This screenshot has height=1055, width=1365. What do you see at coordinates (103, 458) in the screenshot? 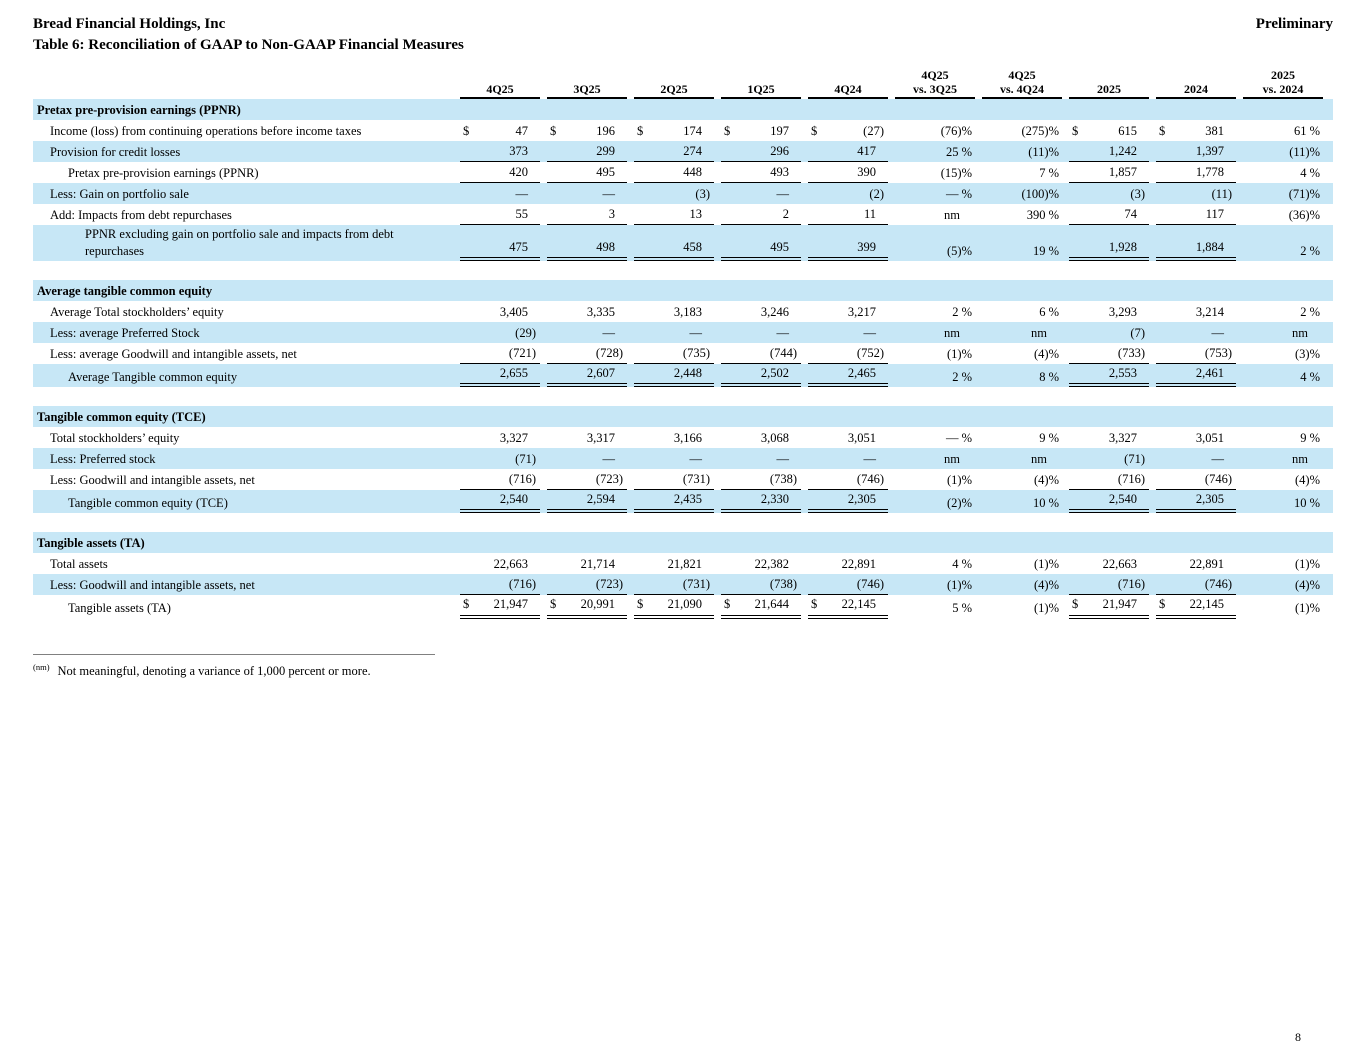
I see `row-label: Less: Preferred stock` at bounding box center [103, 458].